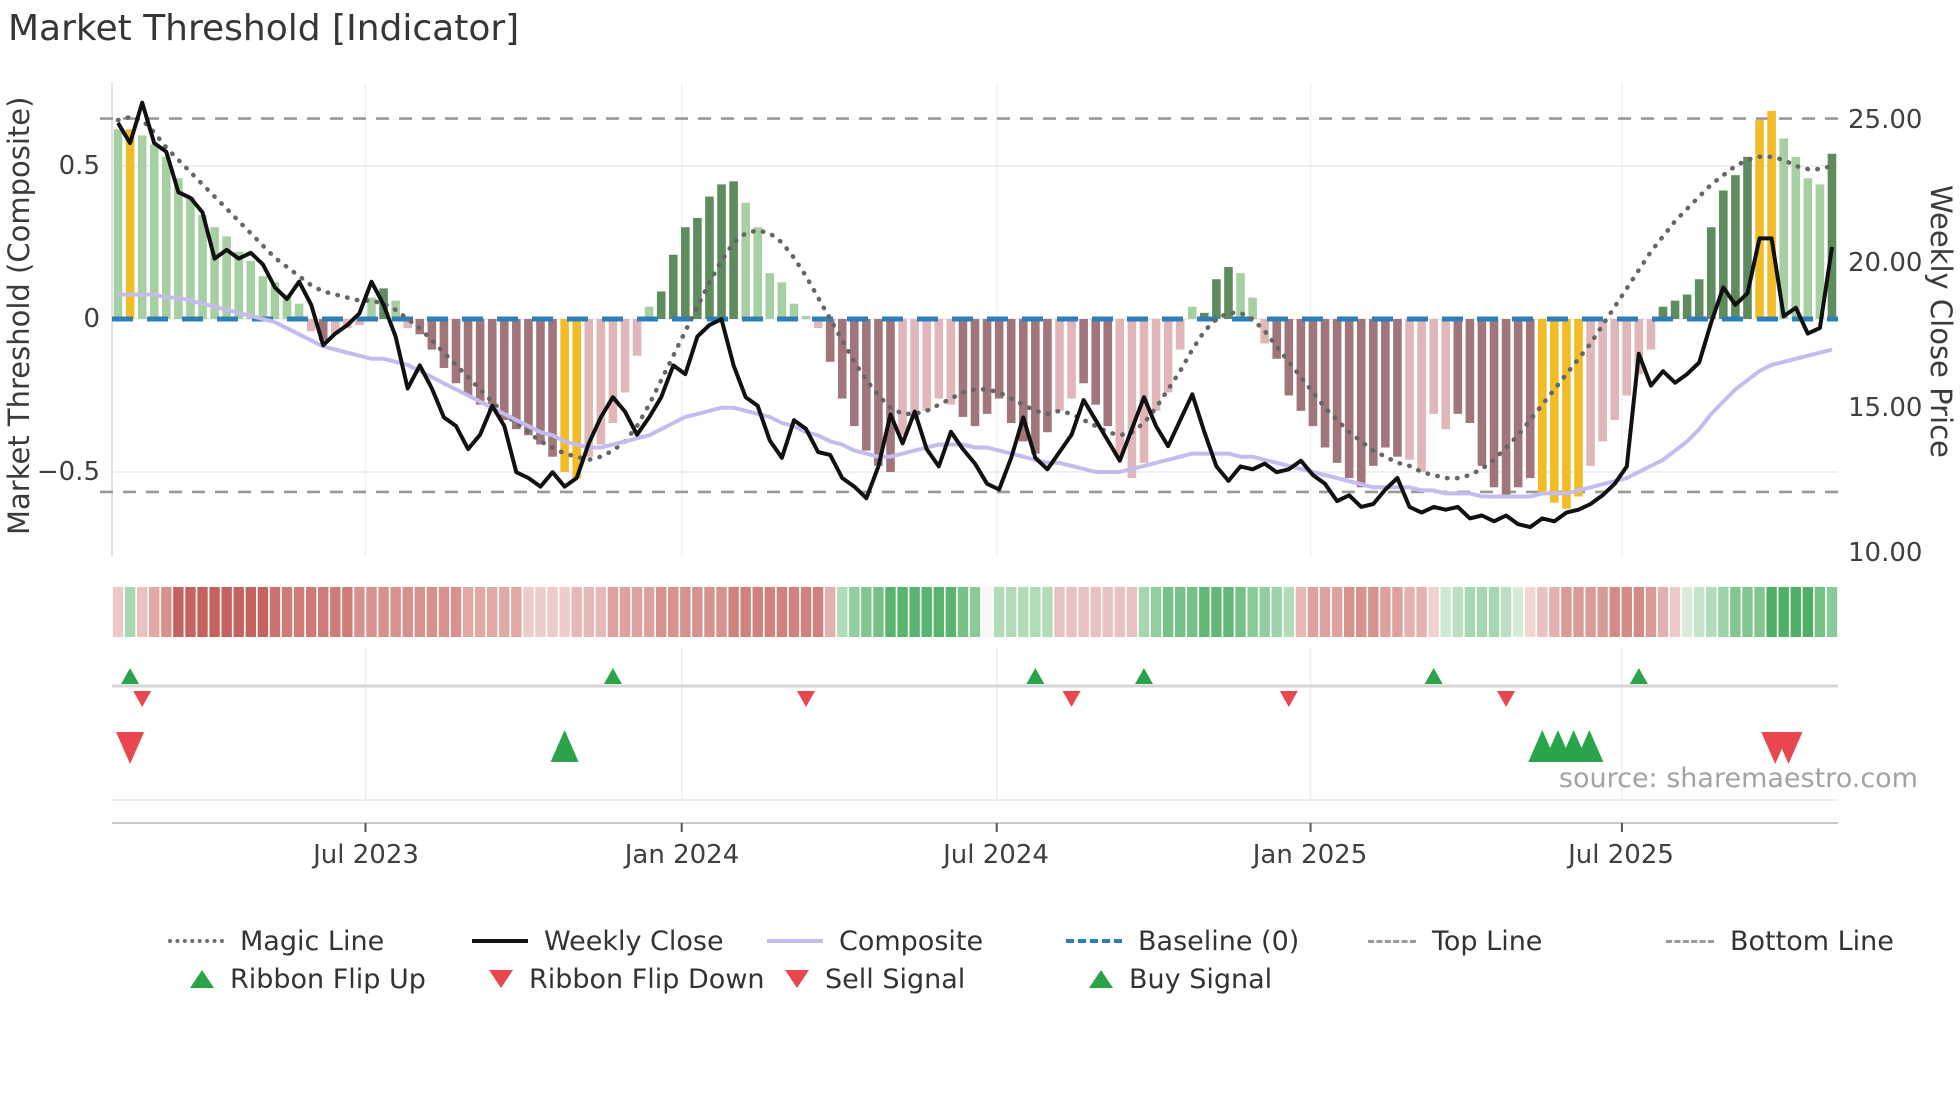  I want to click on legend-item-ribbon-flip-down: Ribbon Flip Down, so click(627, 979).